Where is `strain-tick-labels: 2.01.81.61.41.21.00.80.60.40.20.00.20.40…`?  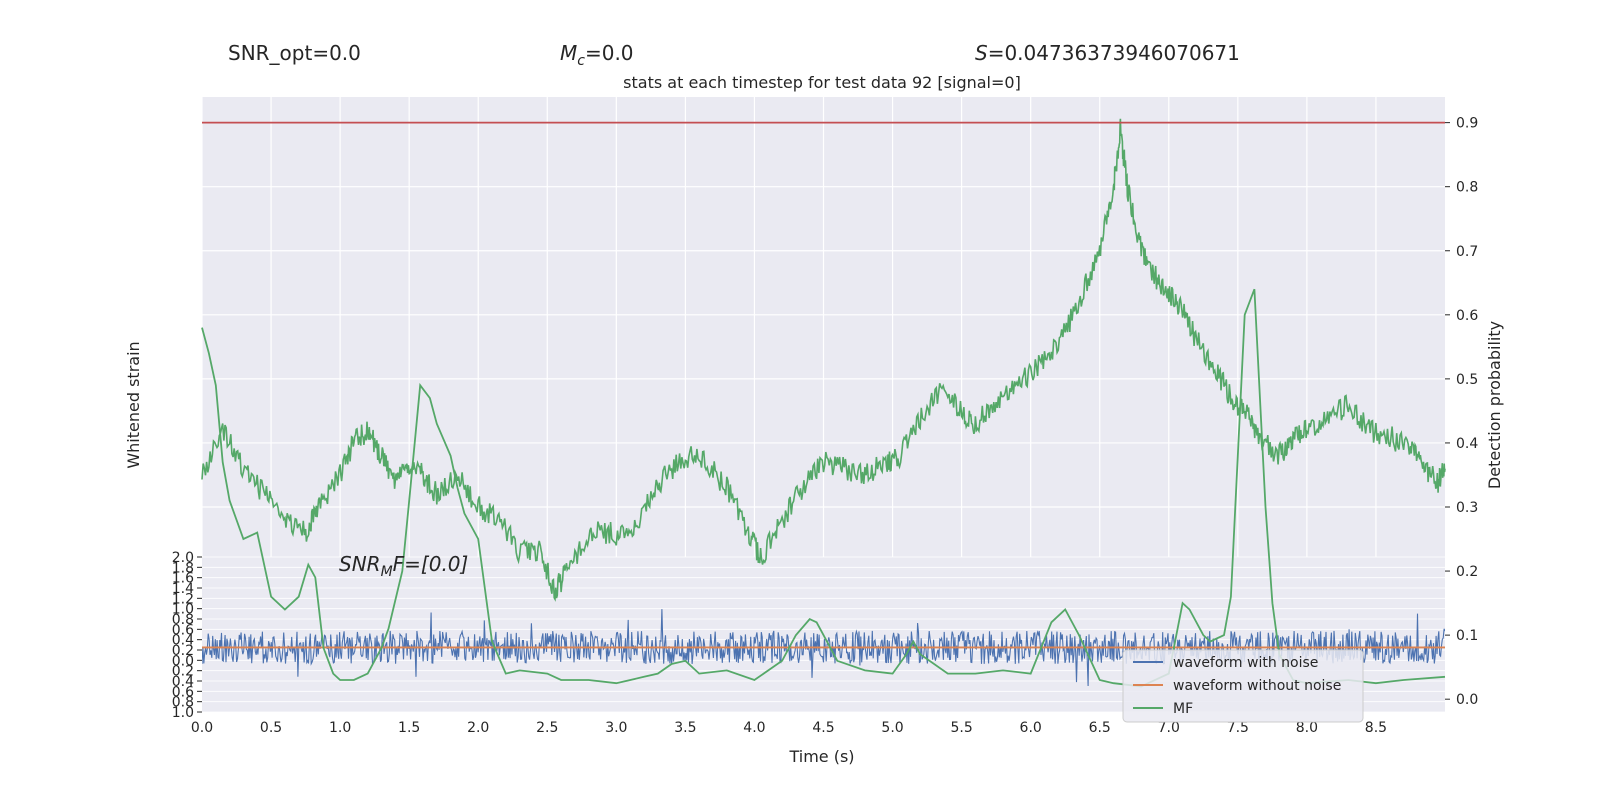
strain-tick-labels: 2.01.81.61.41.21.00.80.60.40.20.00.20.40… is located at coordinates (187, 635).